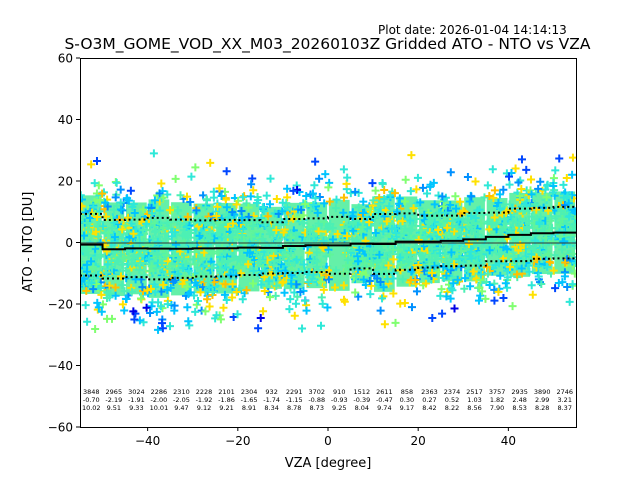 The width and height of the screenshot is (640, 480). Describe the element at coordinates (328, 214) in the screenshot. I see `mean-plus-std-line` at that location.